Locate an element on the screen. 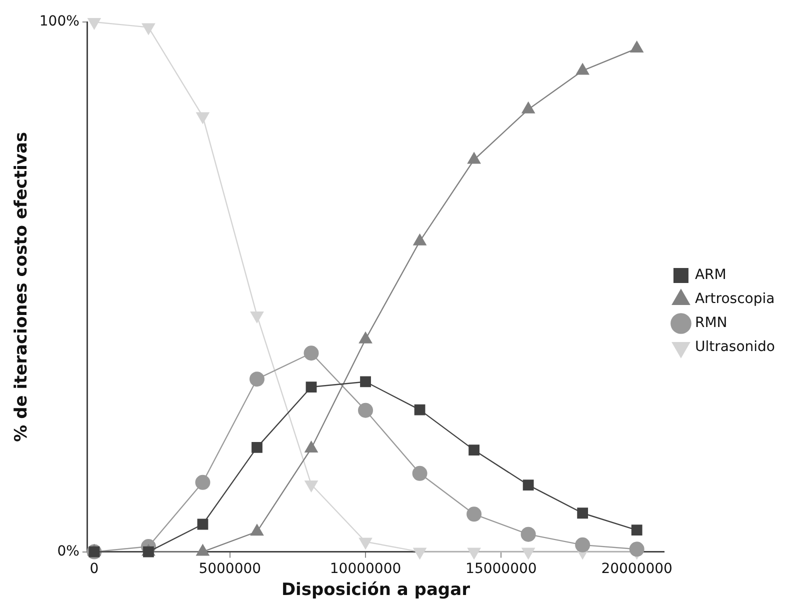 Image resolution: width=803 pixels, height=609 pixels. y-tick-label: 100% is located at coordinates (59, 22).